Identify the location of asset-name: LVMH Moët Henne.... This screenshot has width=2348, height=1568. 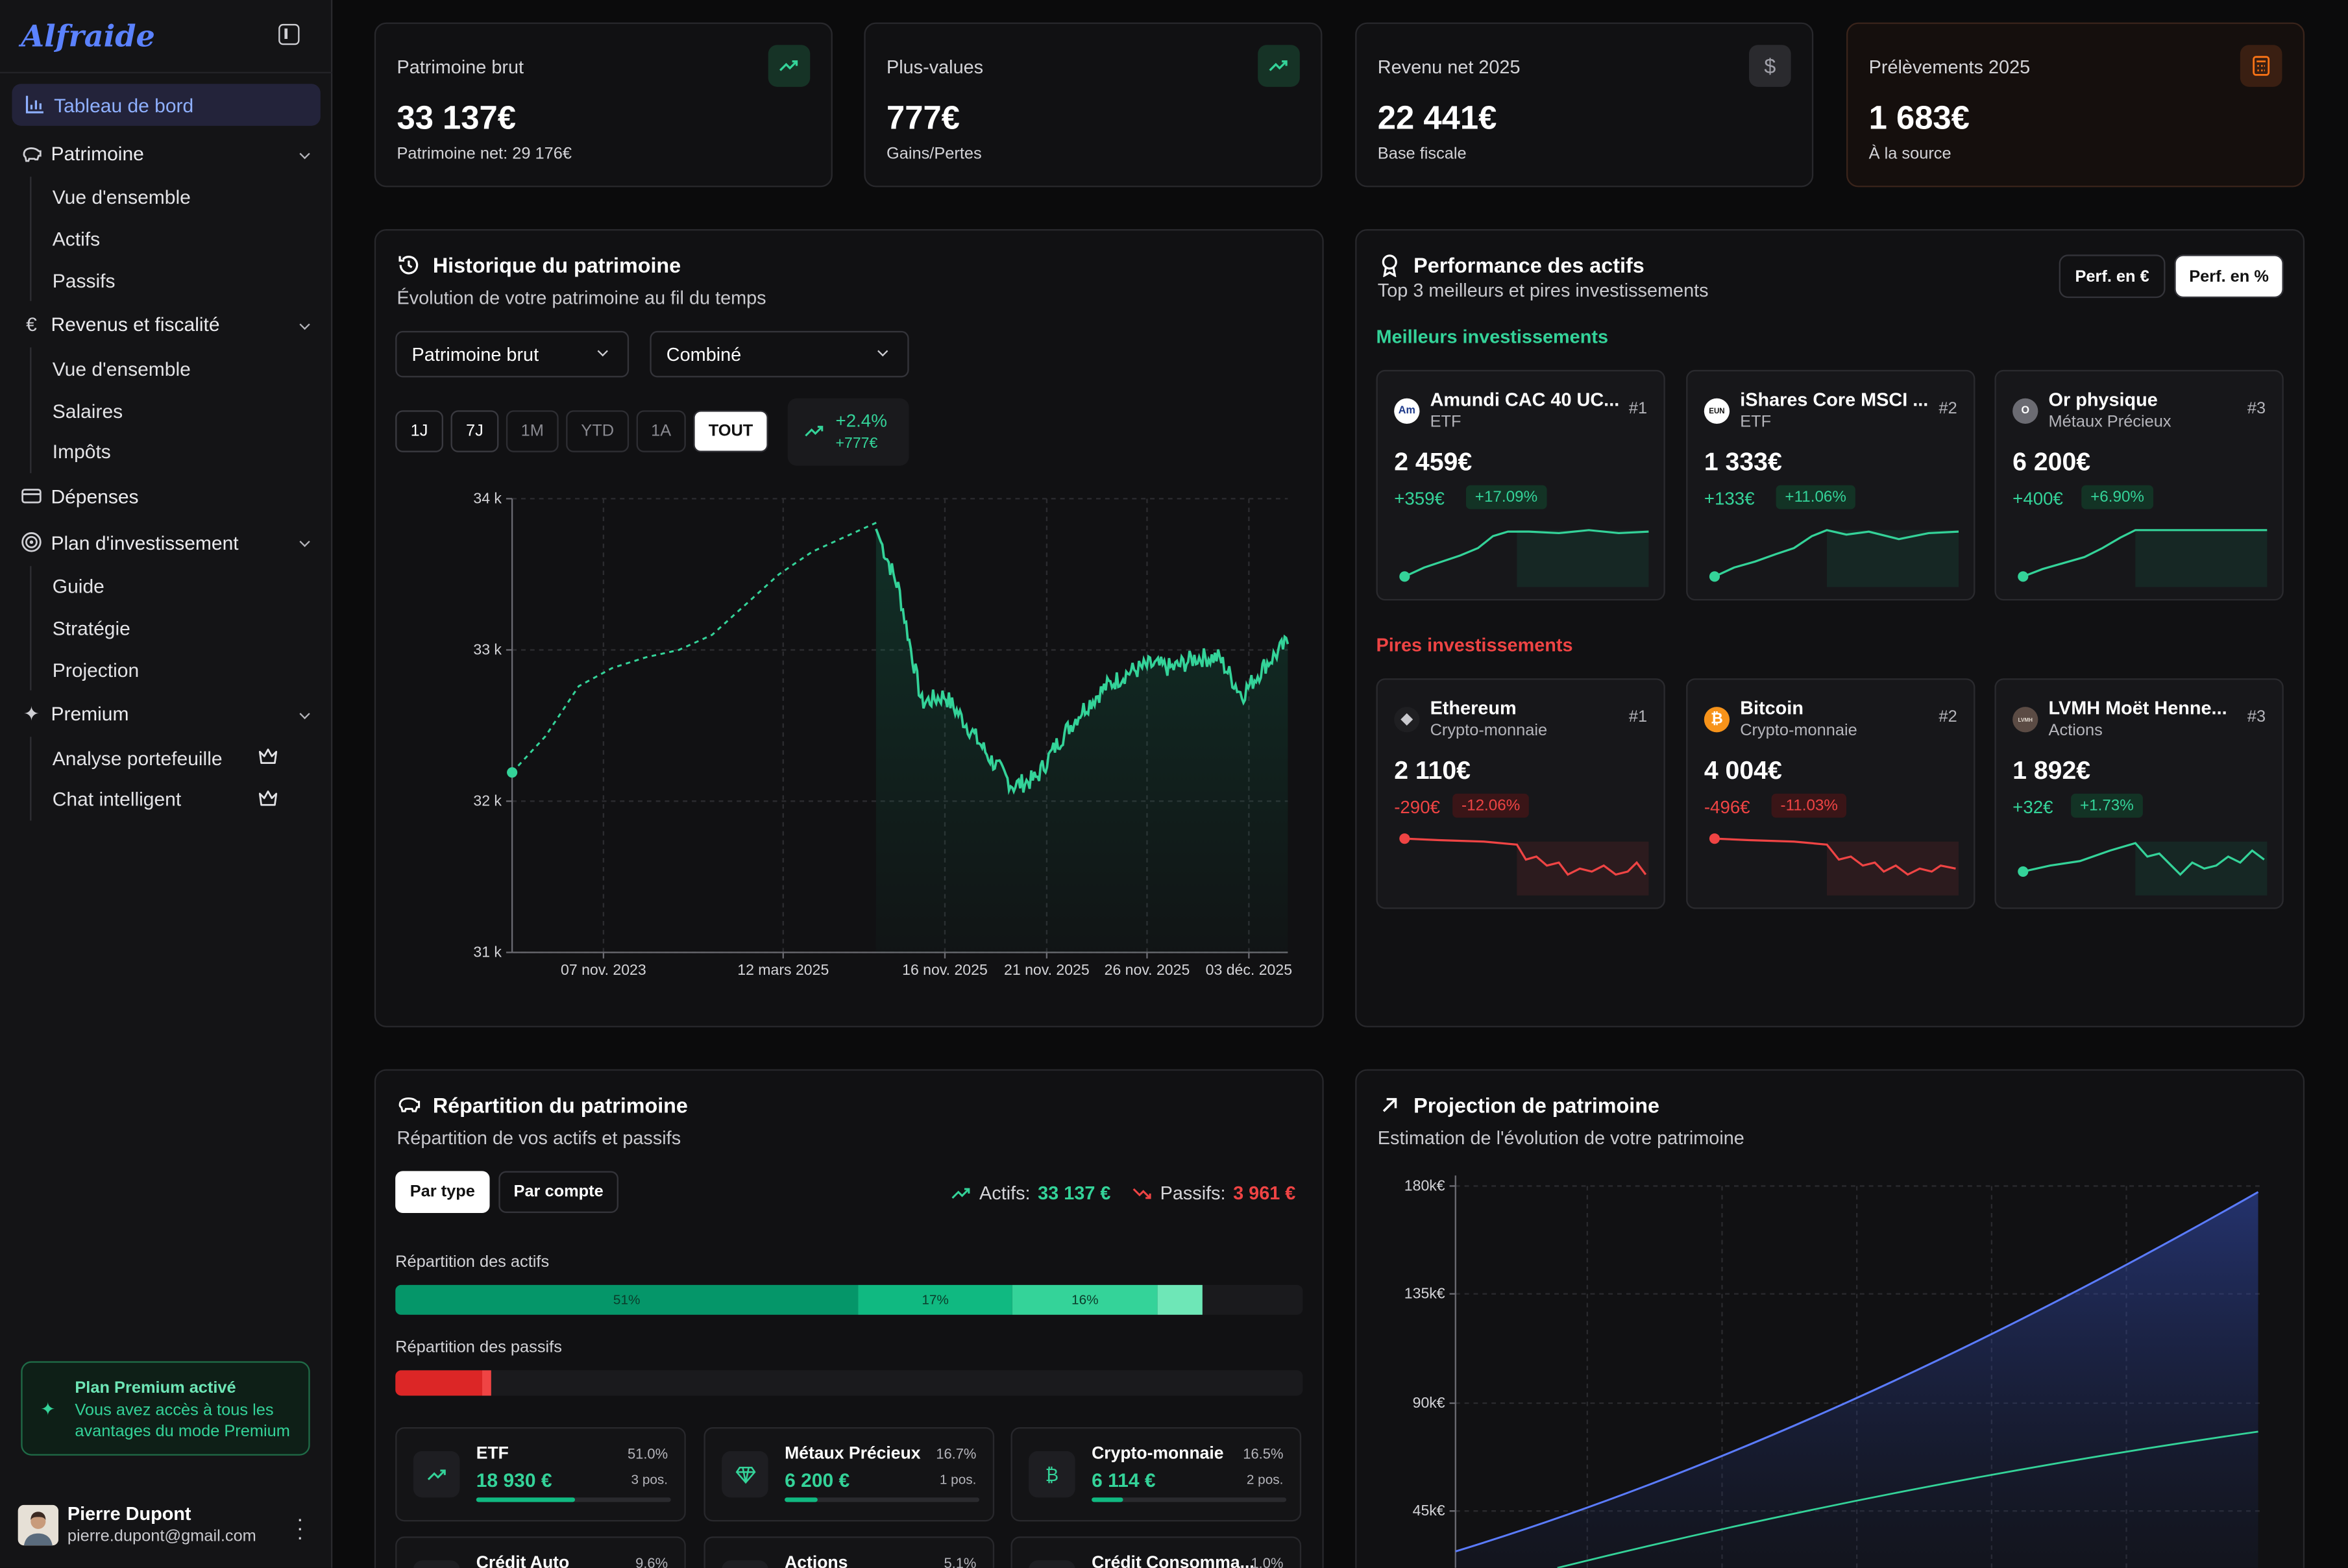
(2138, 708).